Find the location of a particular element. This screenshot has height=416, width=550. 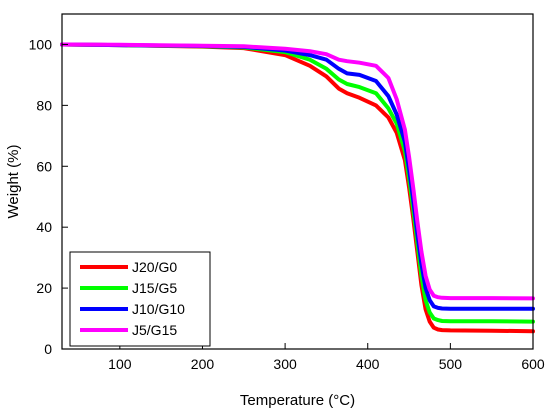

x-tick-label: 200 is located at coordinates (203, 364).